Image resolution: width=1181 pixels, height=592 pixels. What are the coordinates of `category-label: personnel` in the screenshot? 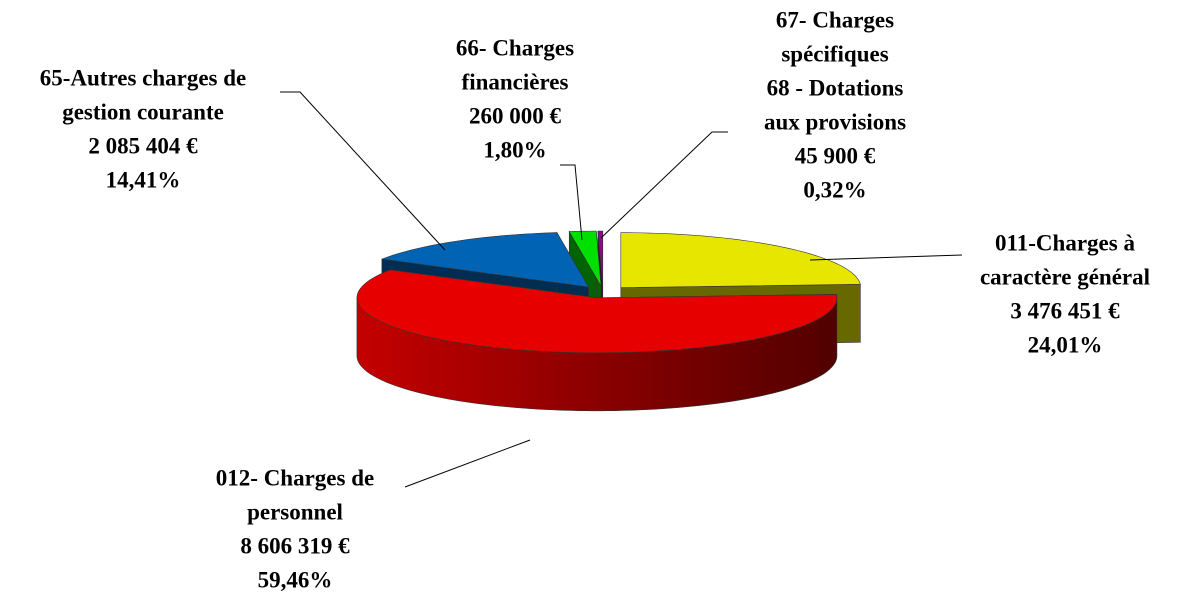 It's located at (295, 511).